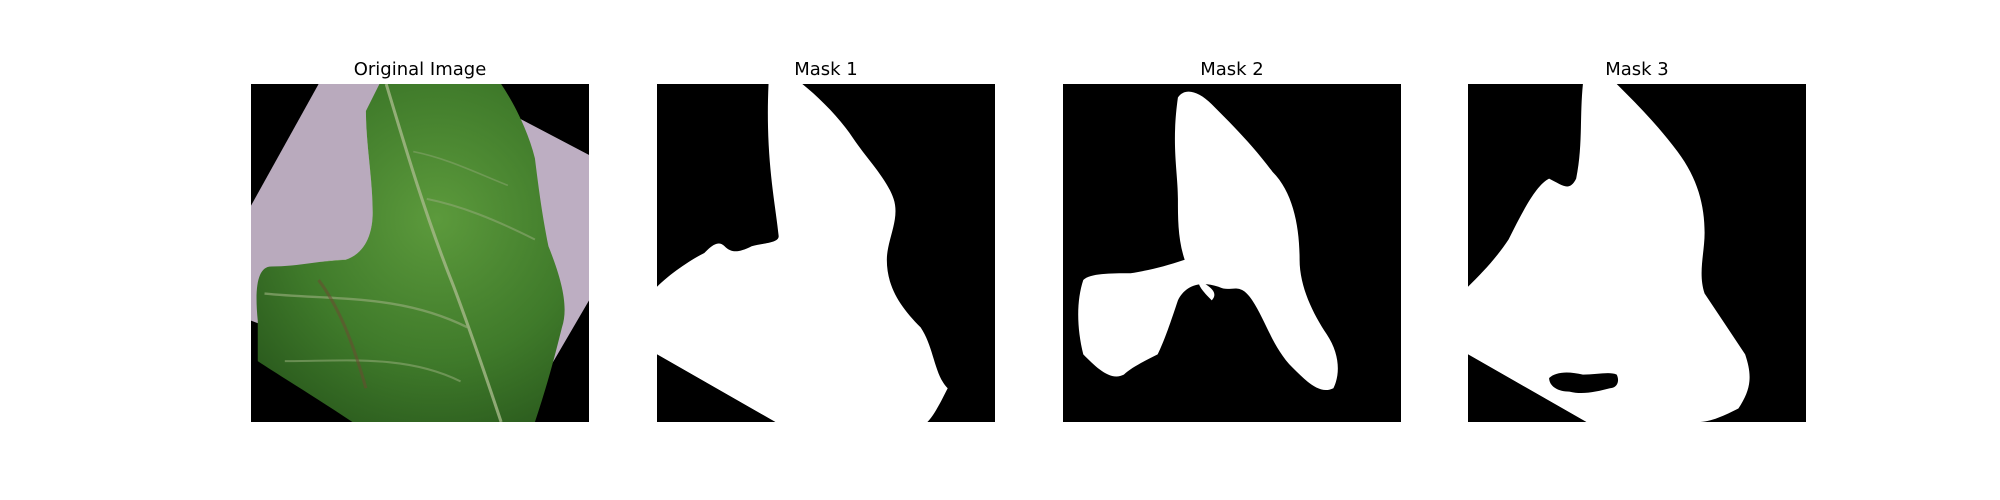 This screenshot has height=500, width=2000. What do you see at coordinates (826, 253) in the screenshot?
I see `mask-1-image` at bounding box center [826, 253].